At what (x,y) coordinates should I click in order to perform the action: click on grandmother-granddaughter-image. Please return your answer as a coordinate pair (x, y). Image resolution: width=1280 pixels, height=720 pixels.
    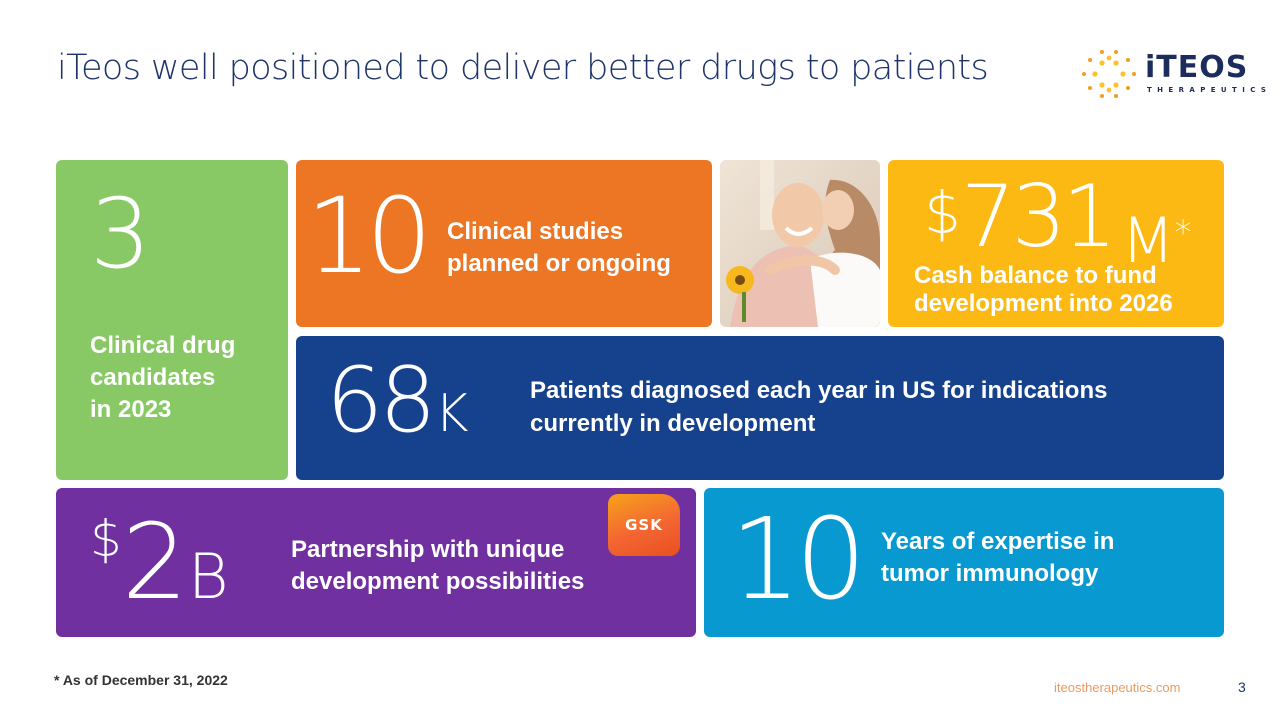
    Looking at the image, I should click on (800, 243).